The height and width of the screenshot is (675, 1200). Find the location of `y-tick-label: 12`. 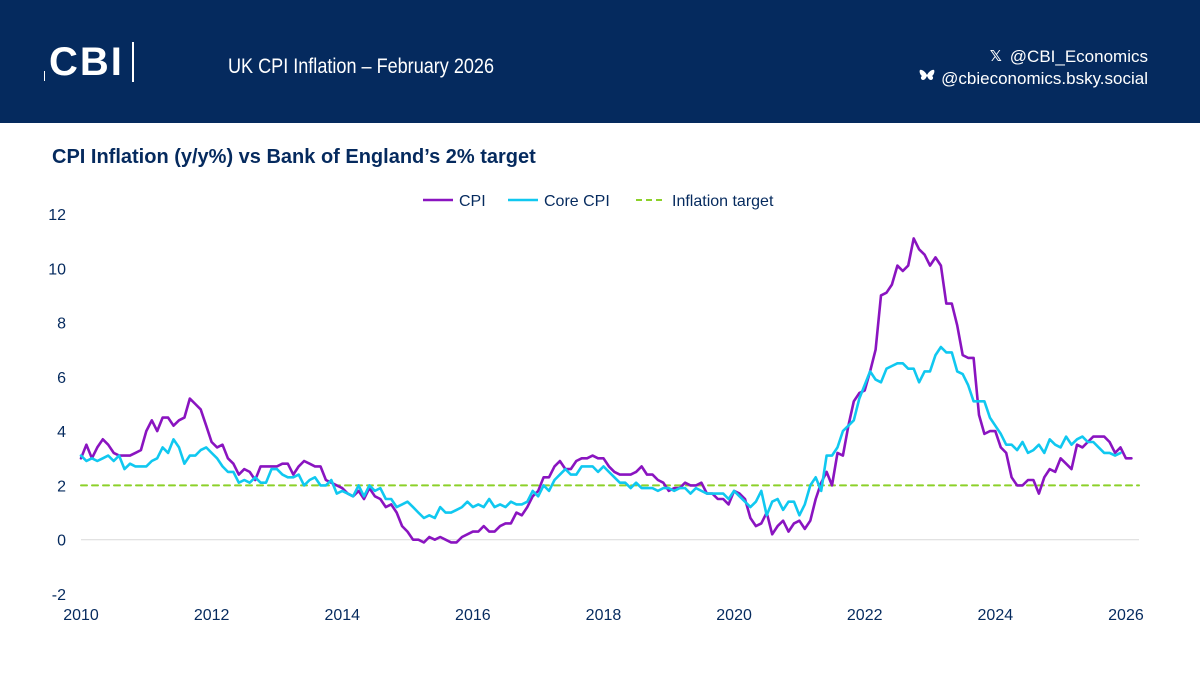

y-tick-label: 12 is located at coordinates (57, 215).